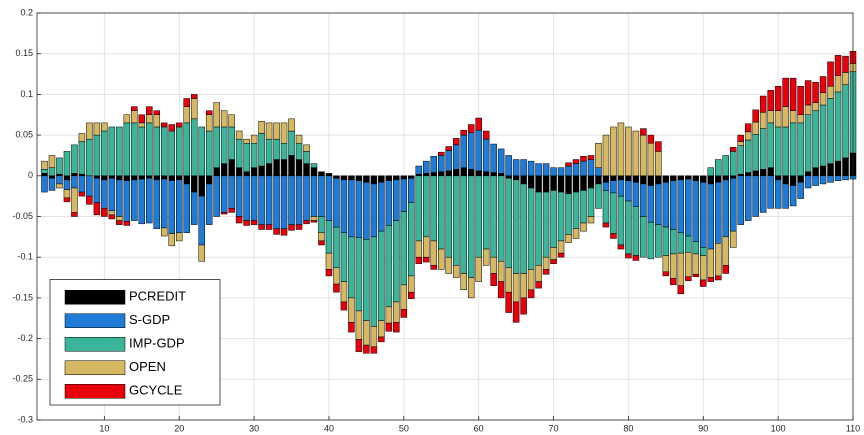  I want to click on y-tick-label: 0.05, so click(24, 134).